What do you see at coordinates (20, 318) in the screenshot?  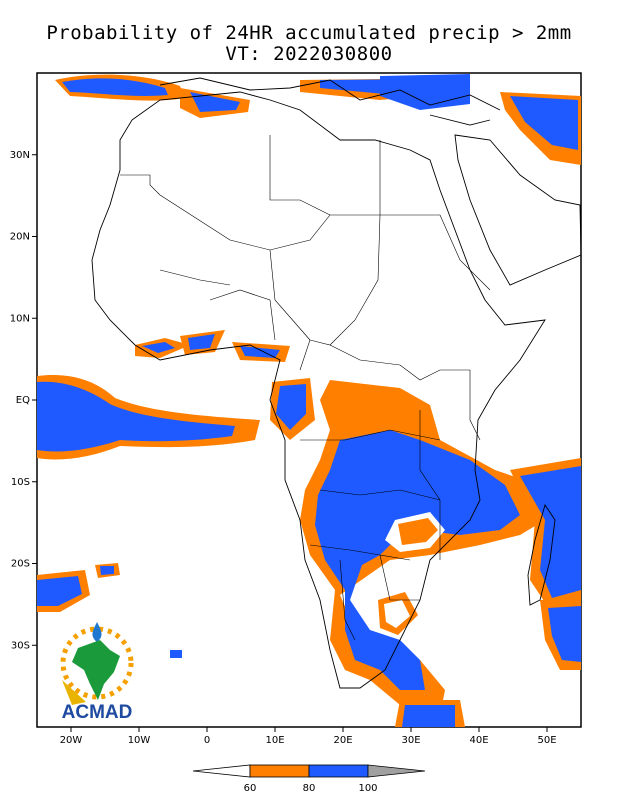 I see `lat-tick-label: 10N` at bounding box center [20, 318].